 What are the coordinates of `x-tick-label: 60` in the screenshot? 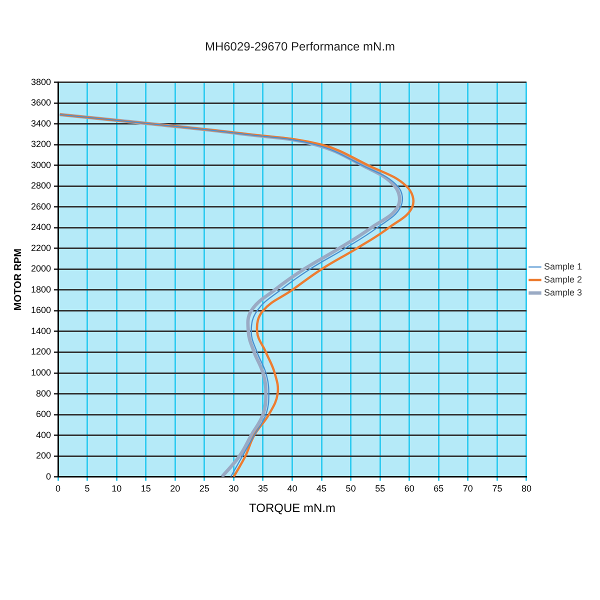 It's located at (409, 489).